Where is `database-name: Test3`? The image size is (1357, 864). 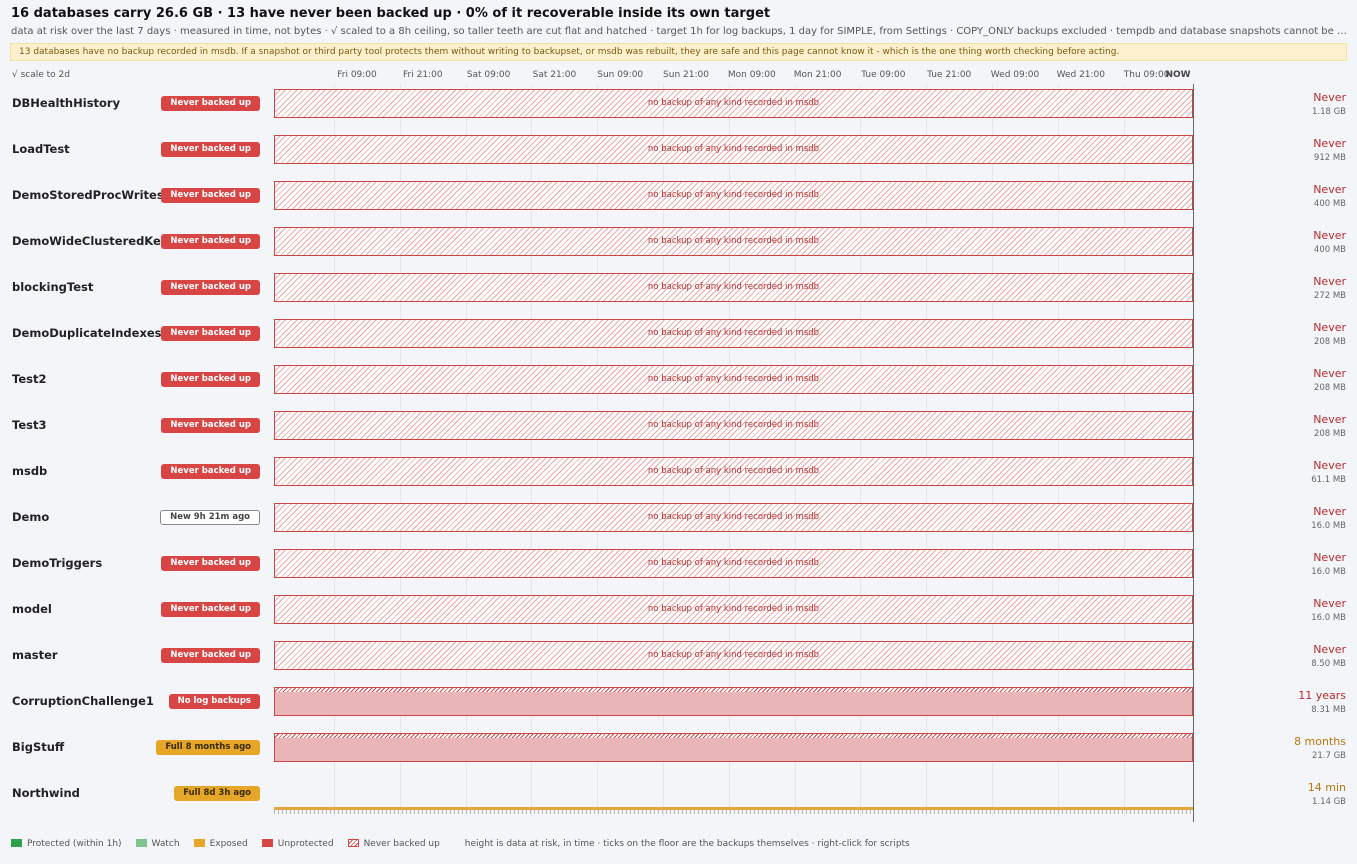 database-name: Test3 is located at coordinates (29, 425).